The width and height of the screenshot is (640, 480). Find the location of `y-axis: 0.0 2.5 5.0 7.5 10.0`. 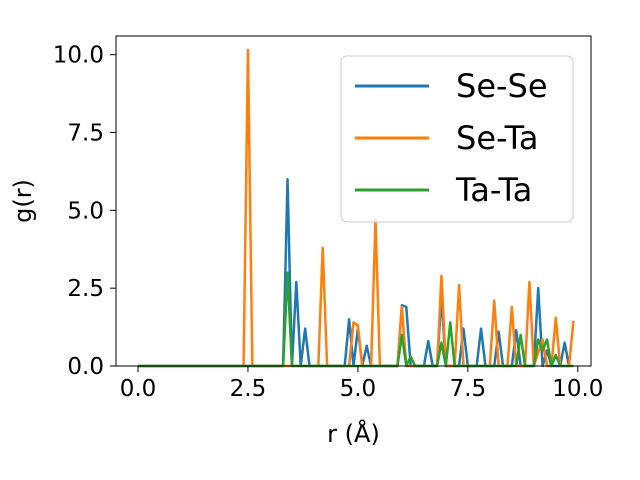

y-axis: 0.0 2.5 5.0 7.5 10.0 is located at coordinates (84, 211).